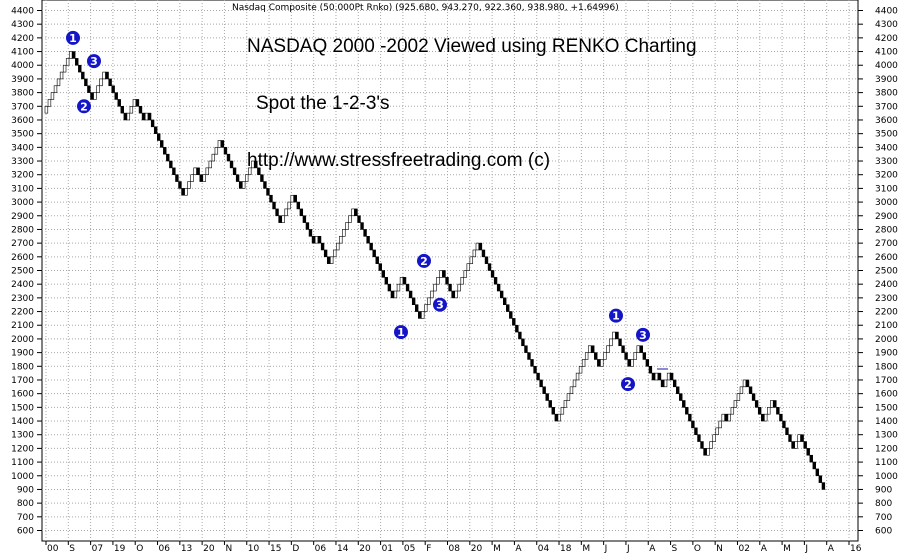 This screenshot has height=553, width=902. What do you see at coordinates (743, 548) in the screenshot?
I see `x-tick-label: 02` at bounding box center [743, 548].